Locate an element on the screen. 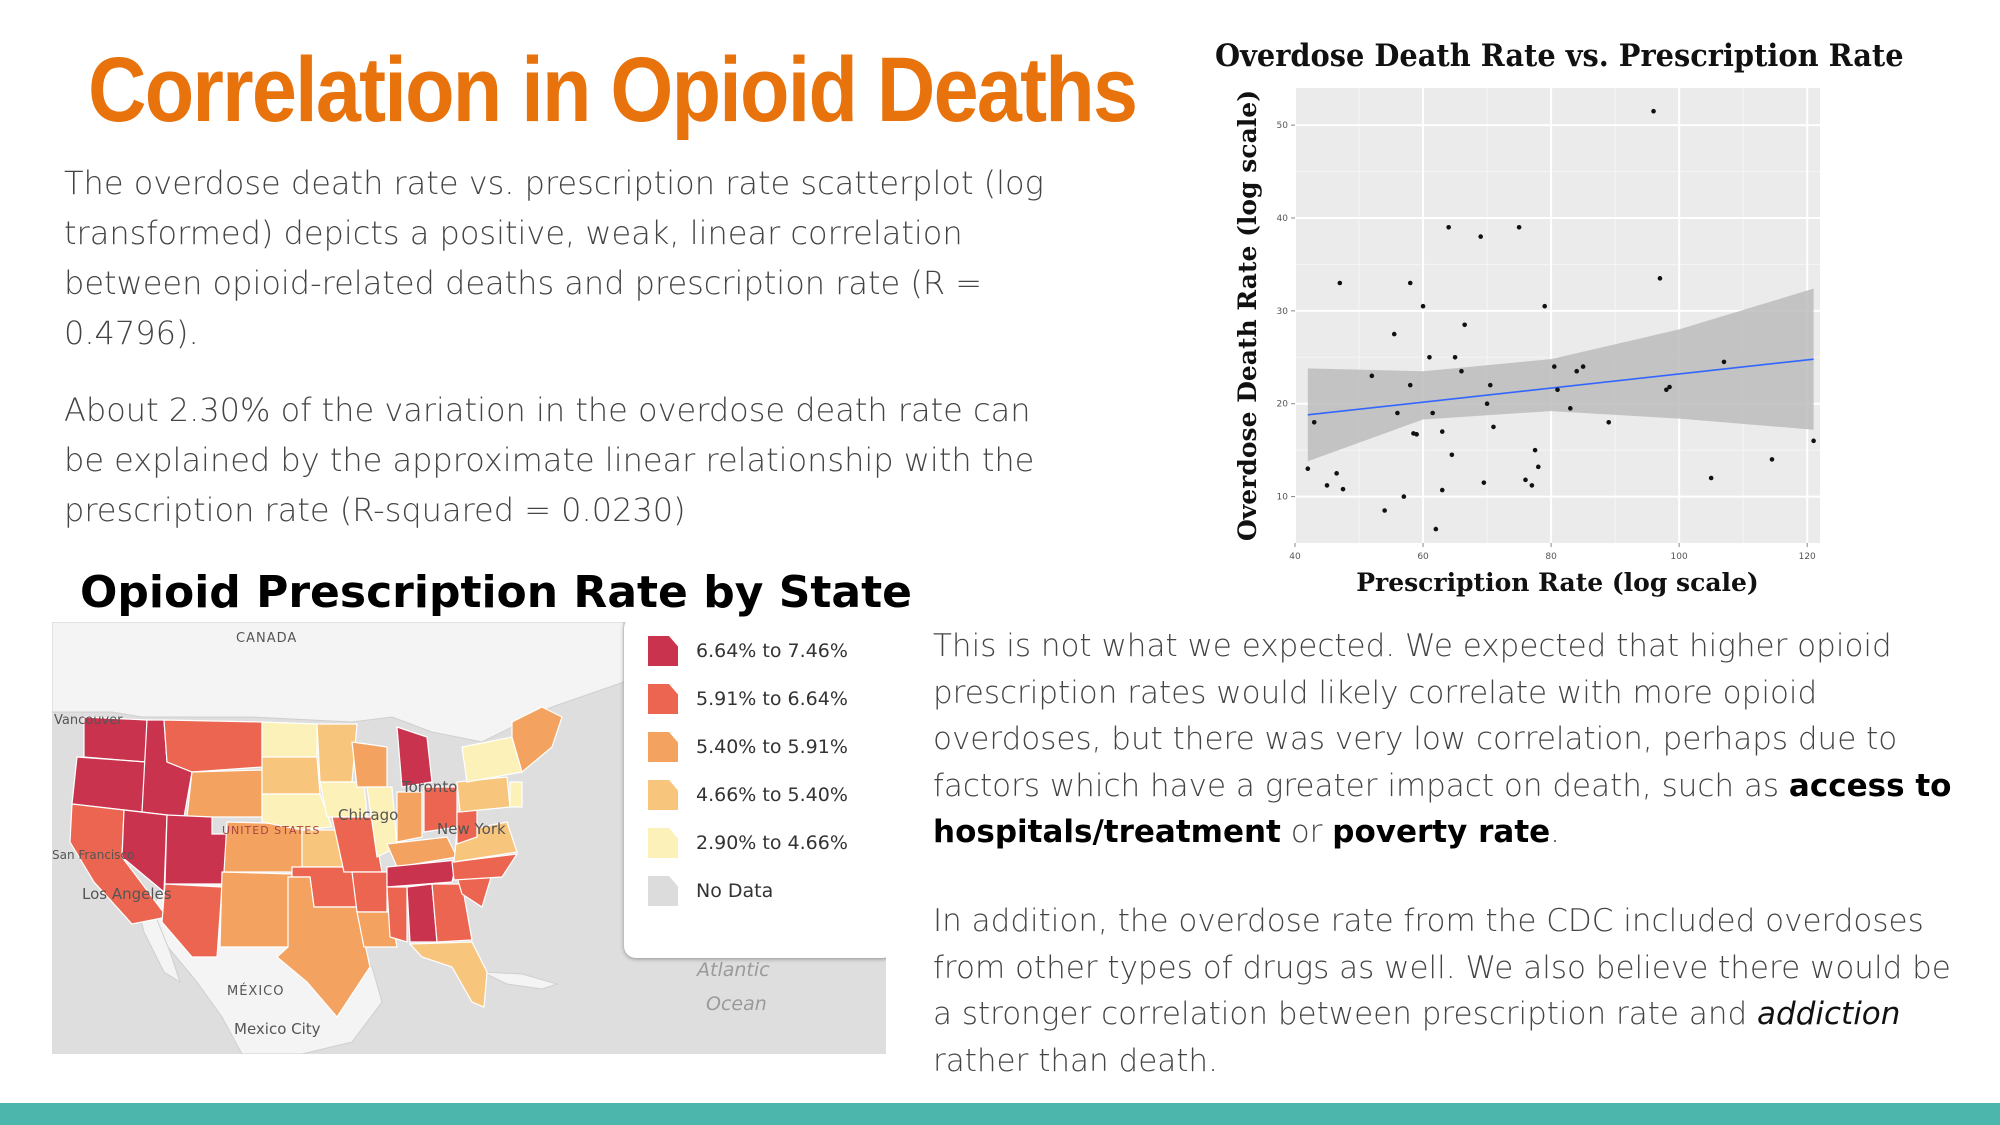 The image size is (2000, 1125). label-atlantic: Atlantic is located at coordinates (732, 970).